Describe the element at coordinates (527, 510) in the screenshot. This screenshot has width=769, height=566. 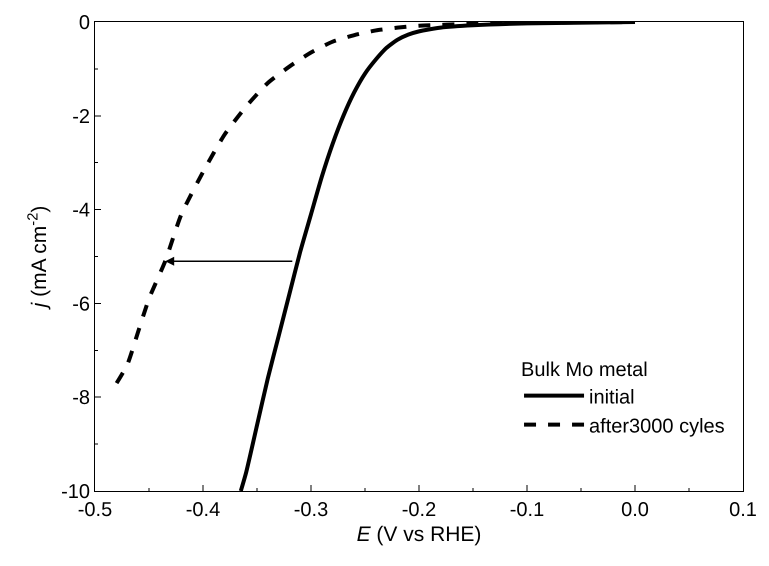
I see `x-tick-label: -0.1` at that location.